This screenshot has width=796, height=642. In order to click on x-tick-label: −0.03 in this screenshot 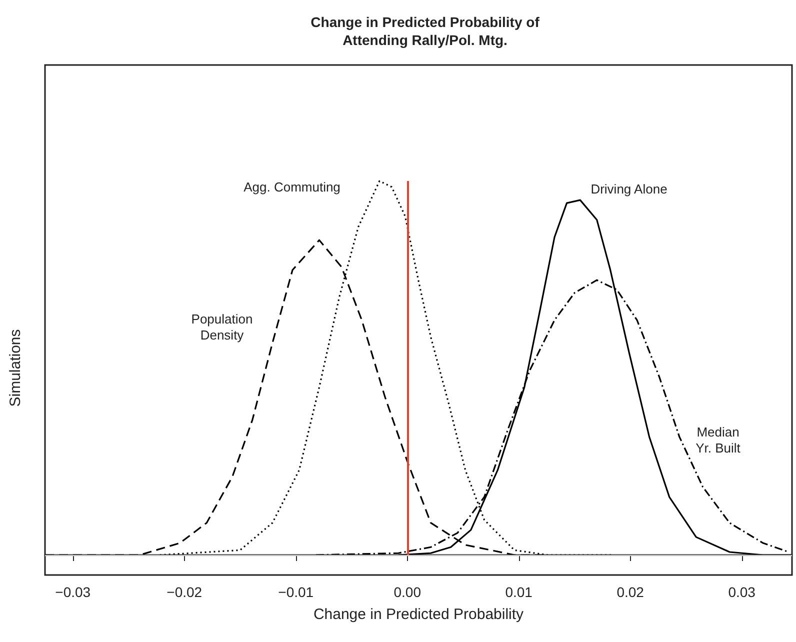, I will do `click(73, 592)`.